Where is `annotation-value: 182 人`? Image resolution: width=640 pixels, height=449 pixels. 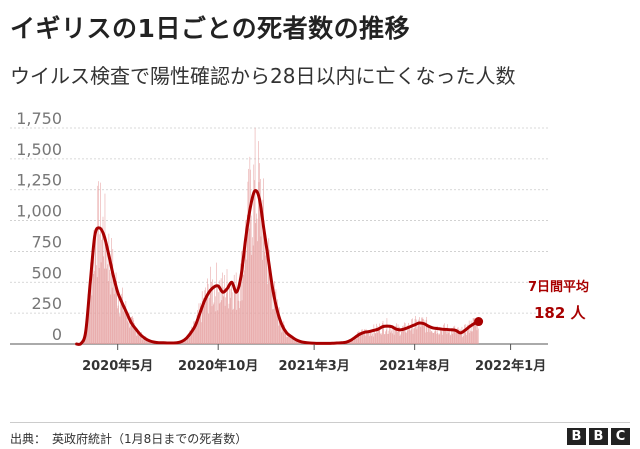 annotation-value: 182 人 is located at coordinates (560, 313).